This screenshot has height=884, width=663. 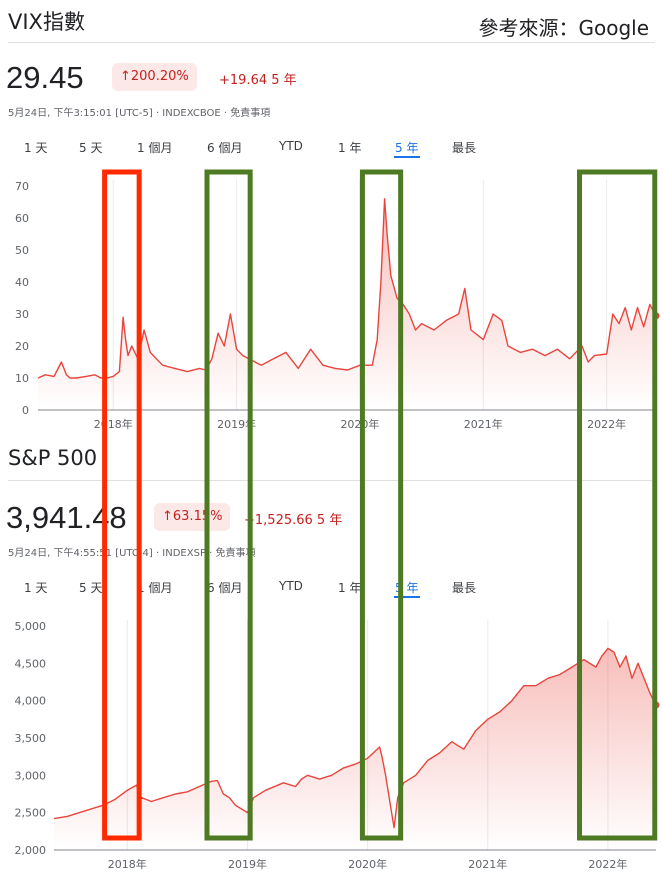 I want to click on sp-y-tick-4: 4,000, so click(x=31, y=701).